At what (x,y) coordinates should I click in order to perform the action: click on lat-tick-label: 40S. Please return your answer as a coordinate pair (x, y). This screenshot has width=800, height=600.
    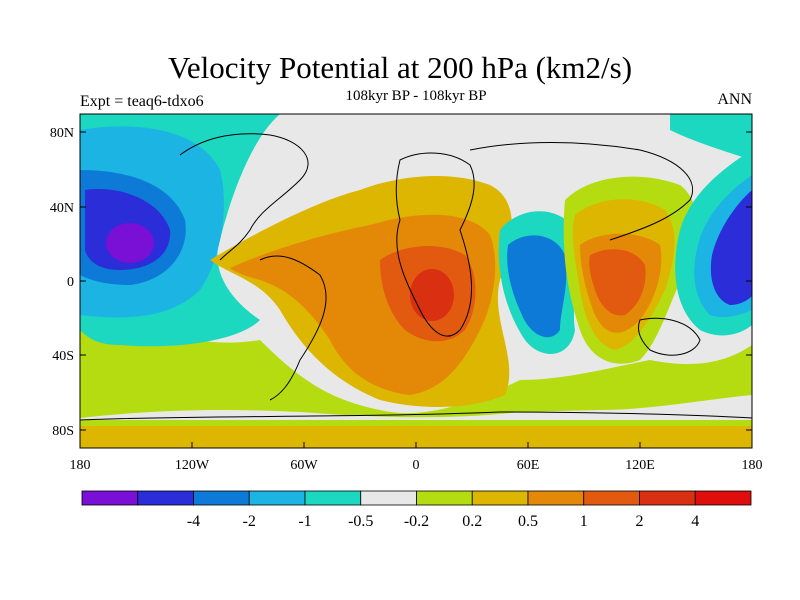
    Looking at the image, I should click on (63, 356).